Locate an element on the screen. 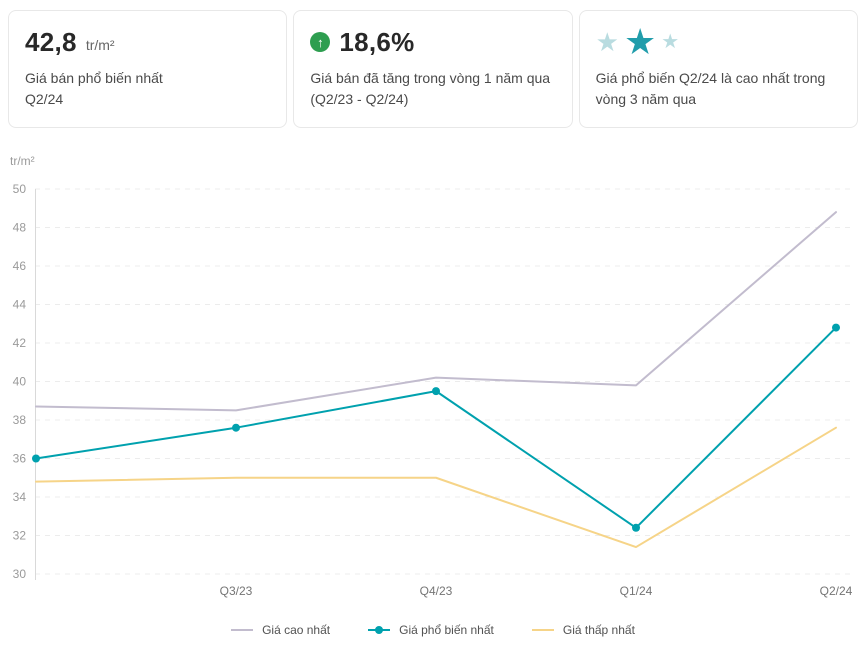 The width and height of the screenshot is (866, 650). legend-item-highest-price: Giá cao nhất is located at coordinates (280, 630).